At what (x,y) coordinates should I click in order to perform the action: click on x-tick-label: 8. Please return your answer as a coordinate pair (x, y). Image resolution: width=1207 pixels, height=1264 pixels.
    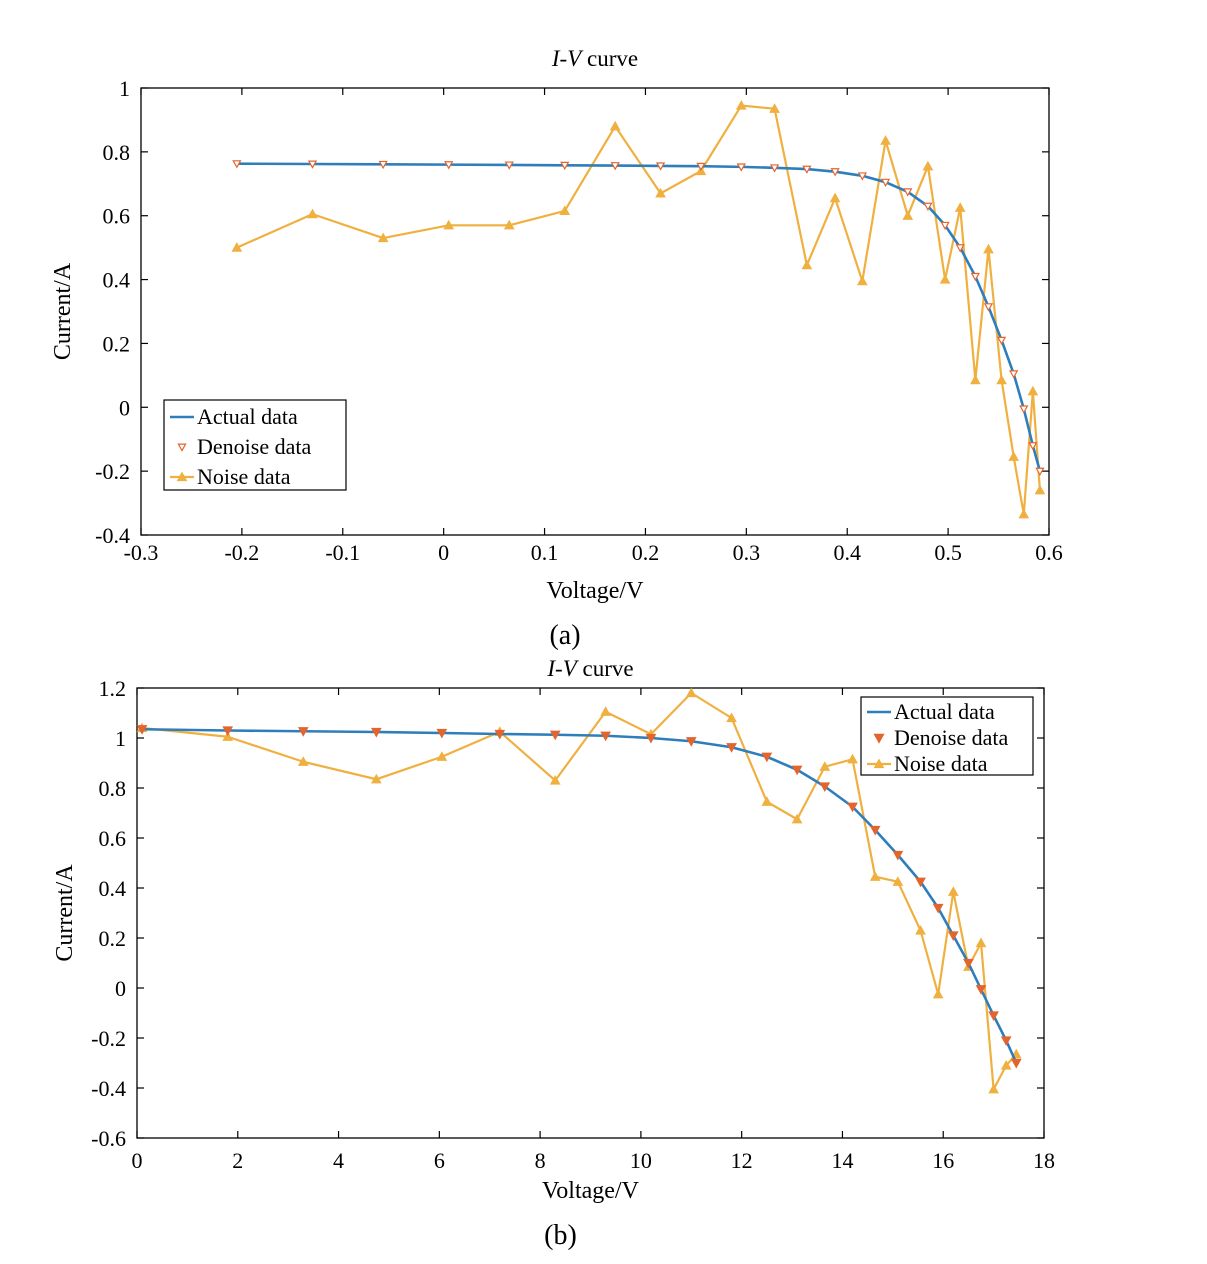
    Looking at the image, I should click on (540, 1160).